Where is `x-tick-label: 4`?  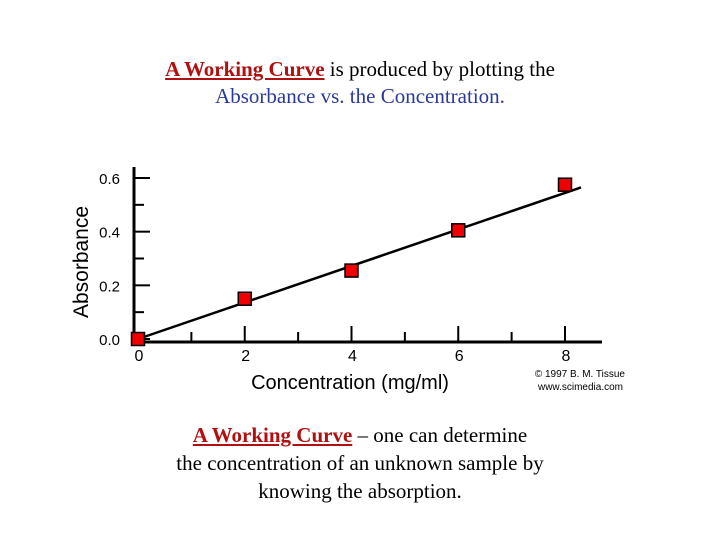
x-tick-label: 4 is located at coordinates (352, 356).